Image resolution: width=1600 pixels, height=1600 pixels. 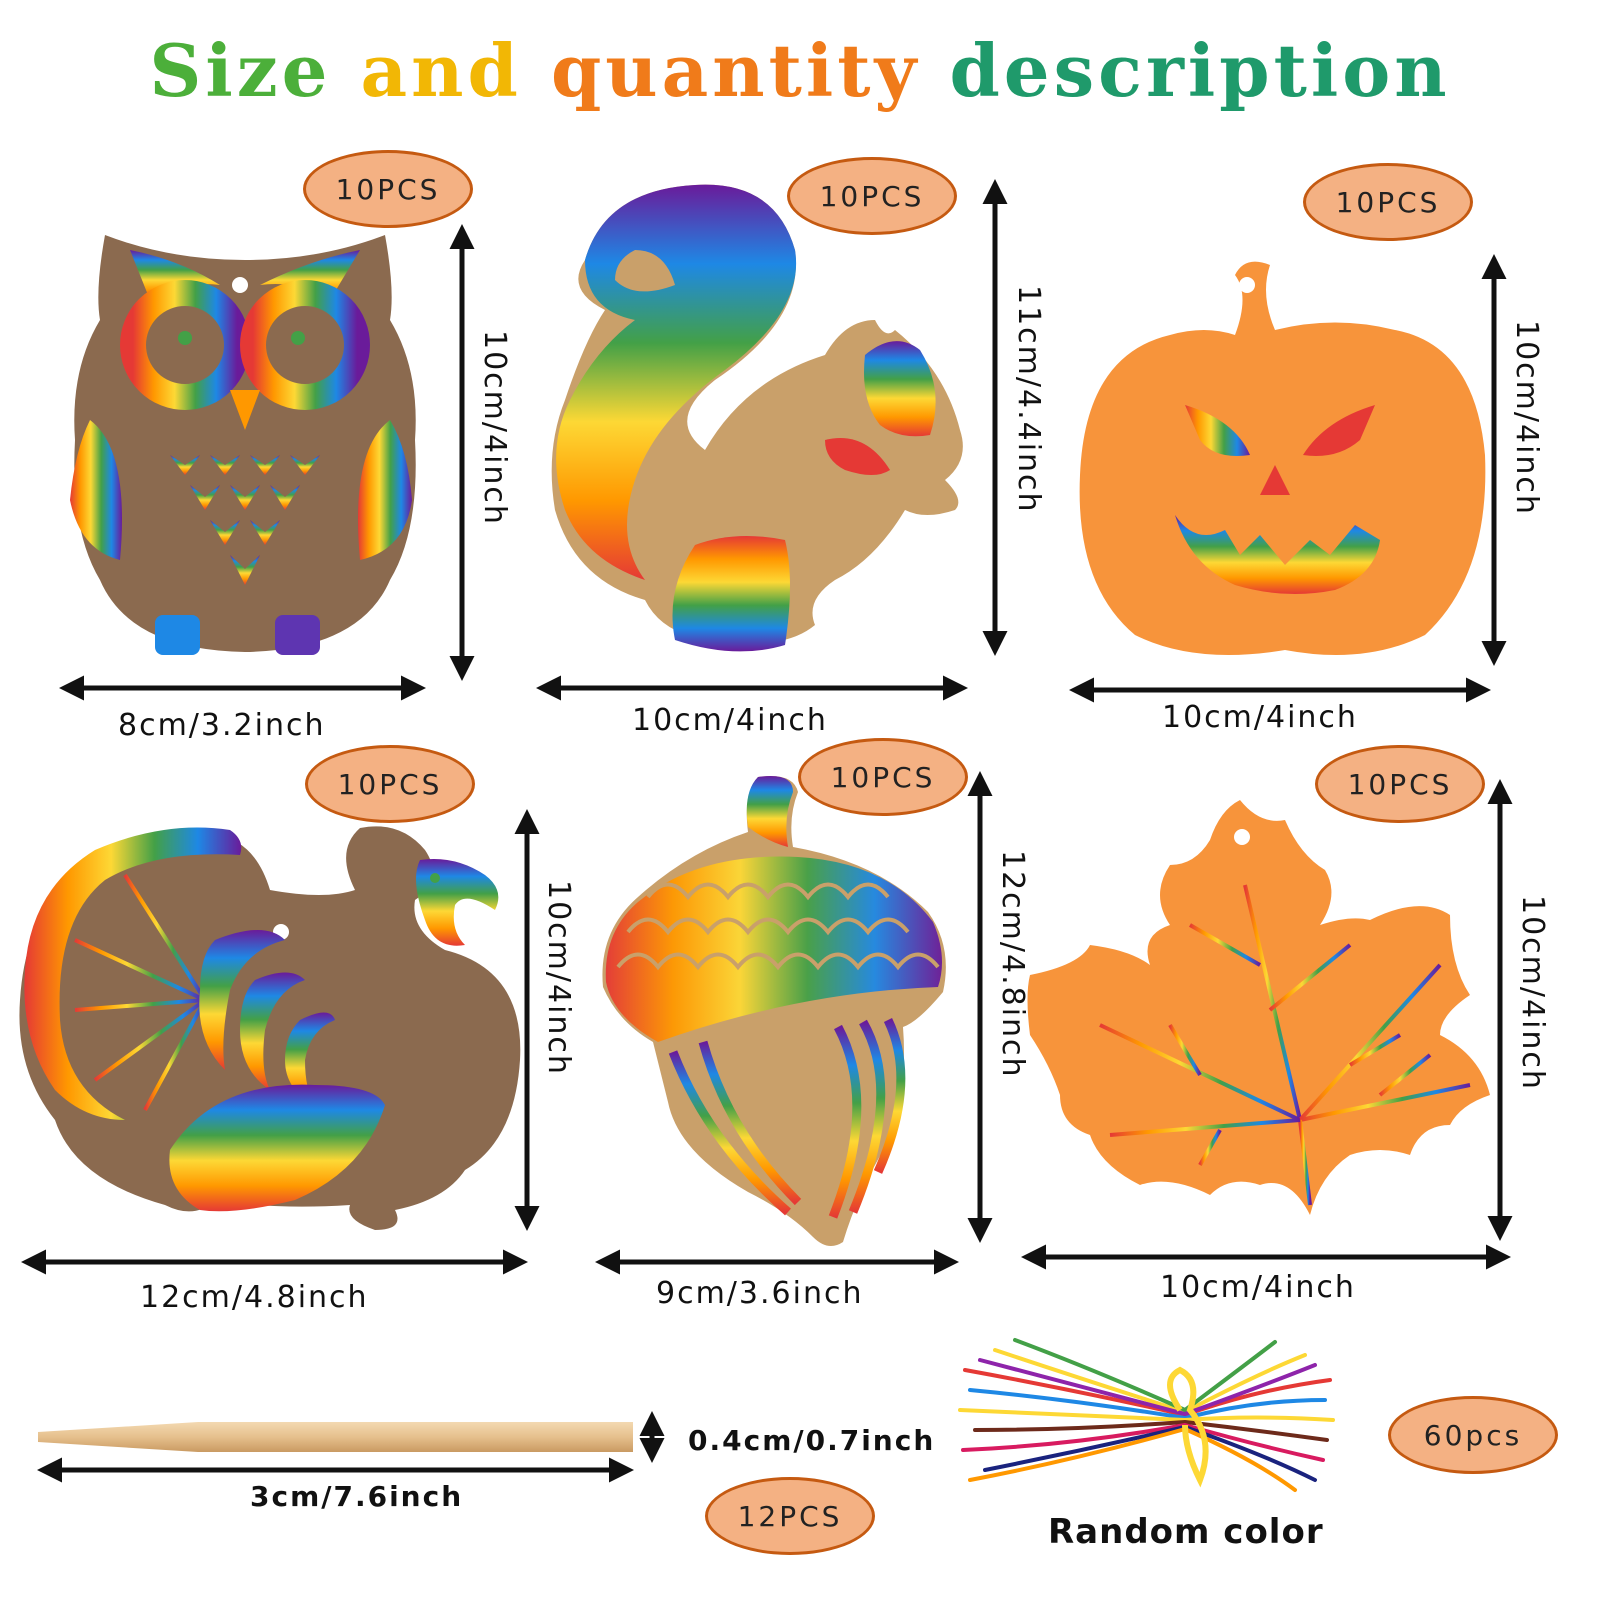 I want to click on stick-diameter-label: 0.4cm/0.7inch, so click(x=812, y=1440).